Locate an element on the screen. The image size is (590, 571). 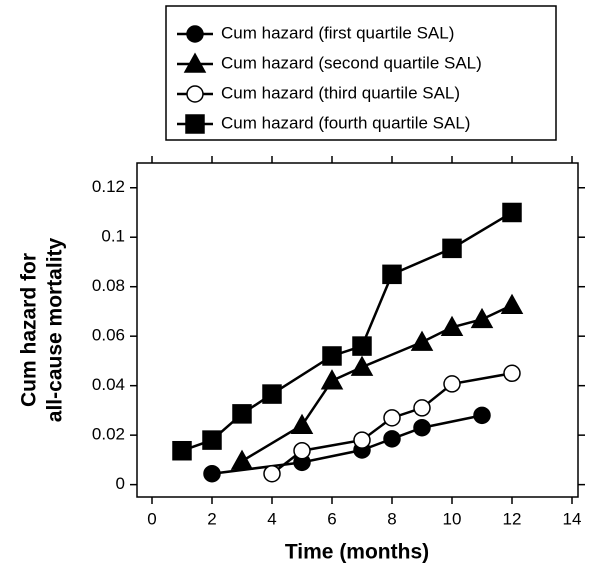
x-tick-label: 2 is located at coordinates (211, 518).